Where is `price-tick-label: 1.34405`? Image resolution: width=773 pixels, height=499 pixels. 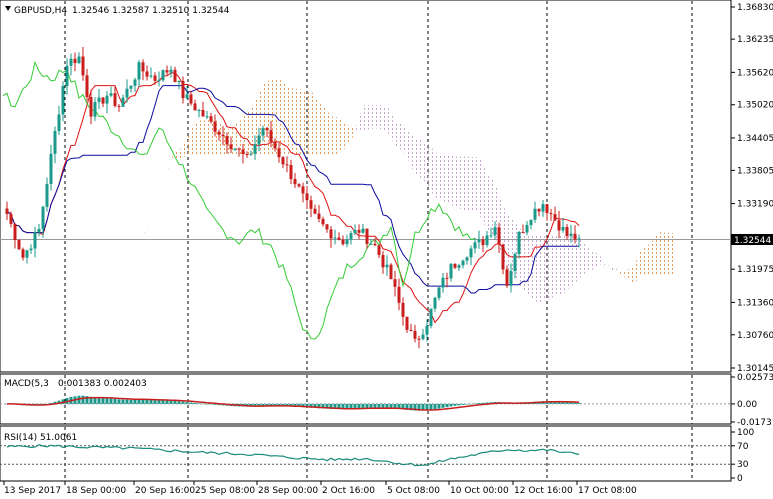
price-tick-label: 1.34405 is located at coordinates (755, 139).